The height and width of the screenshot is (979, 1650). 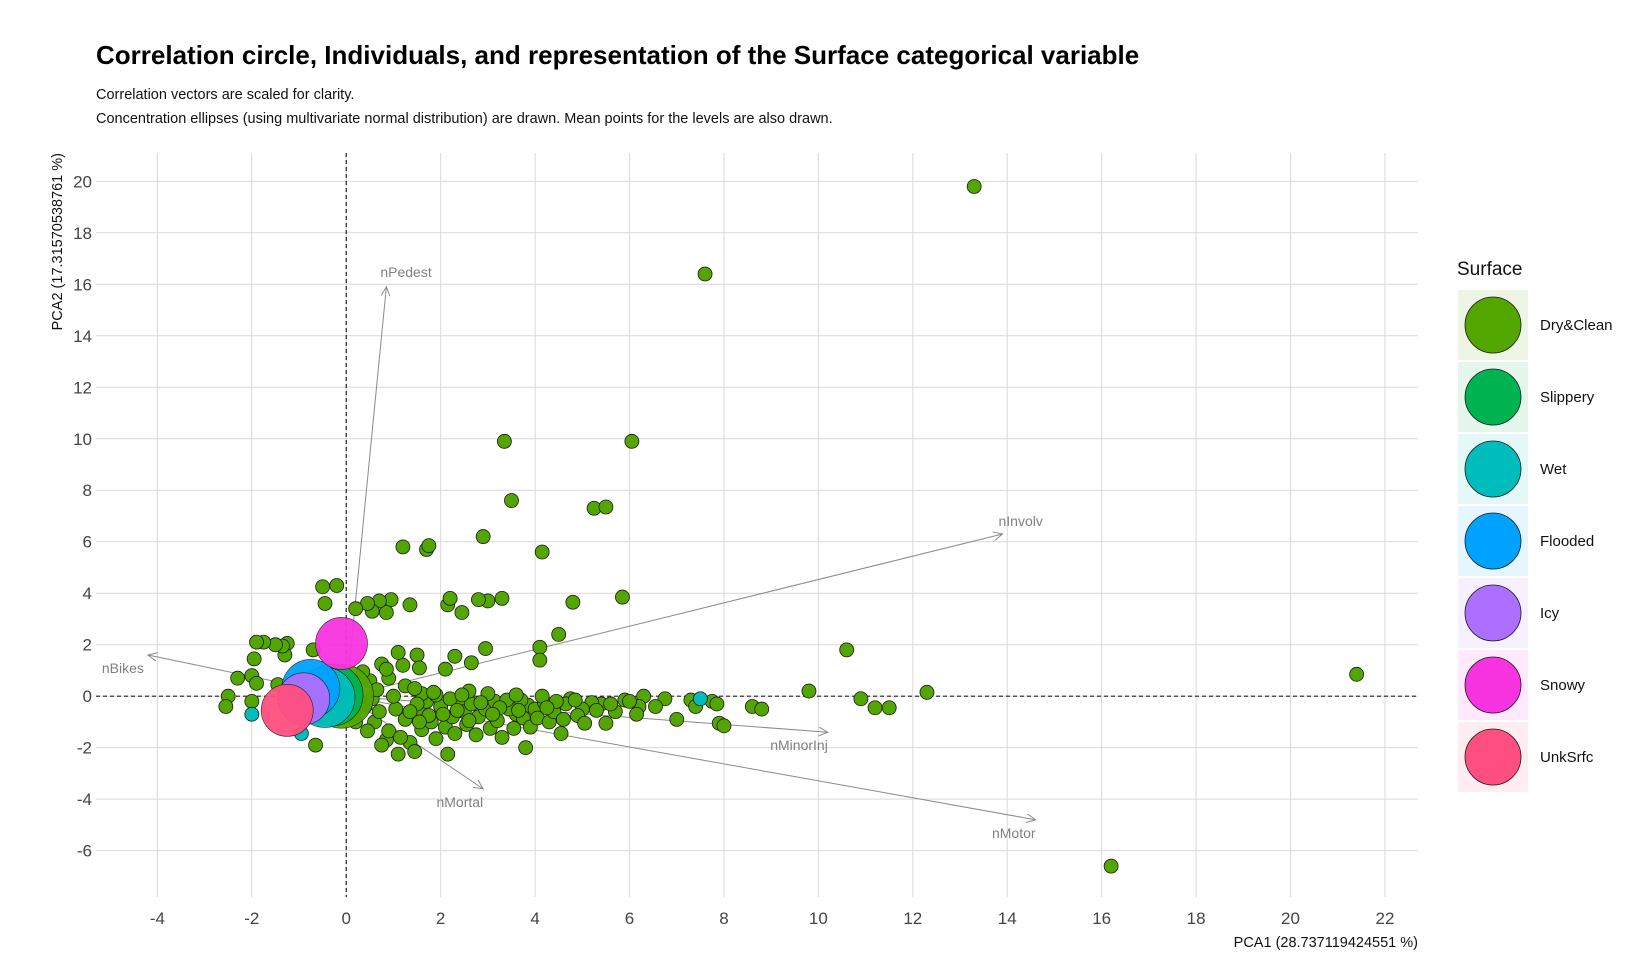 What do you see at coordinates (1493, 325) in the screenshot?
I see `legend-key-Dry&Clean` at bounding box center [1493, 325].